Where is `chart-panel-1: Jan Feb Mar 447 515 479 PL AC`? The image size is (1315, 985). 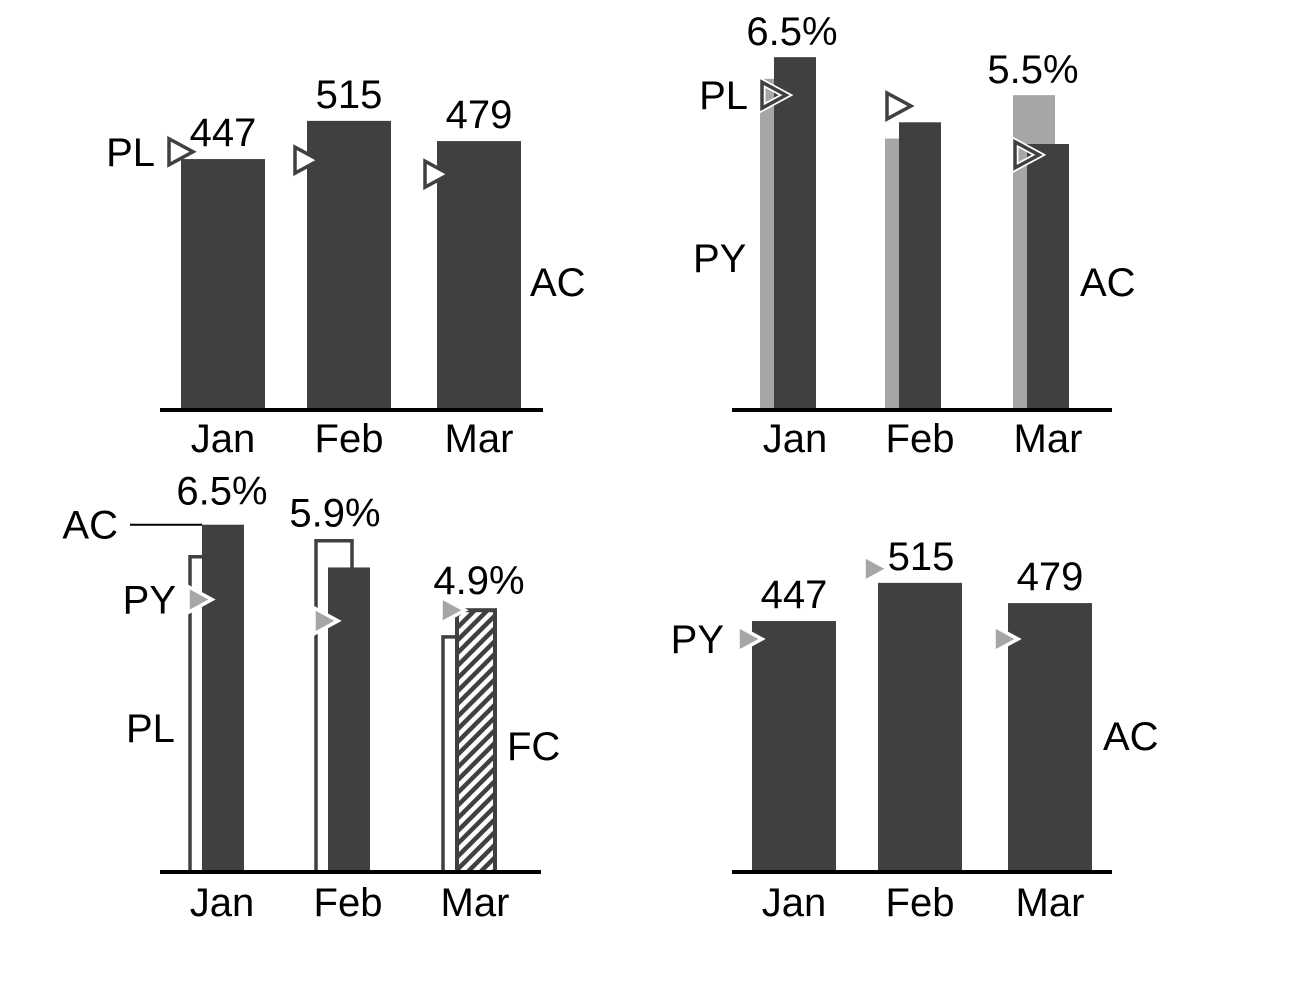 chart-panel-1: Jan Feb Mar 447 515 479 PL AC is located at coordinates (346, 267).